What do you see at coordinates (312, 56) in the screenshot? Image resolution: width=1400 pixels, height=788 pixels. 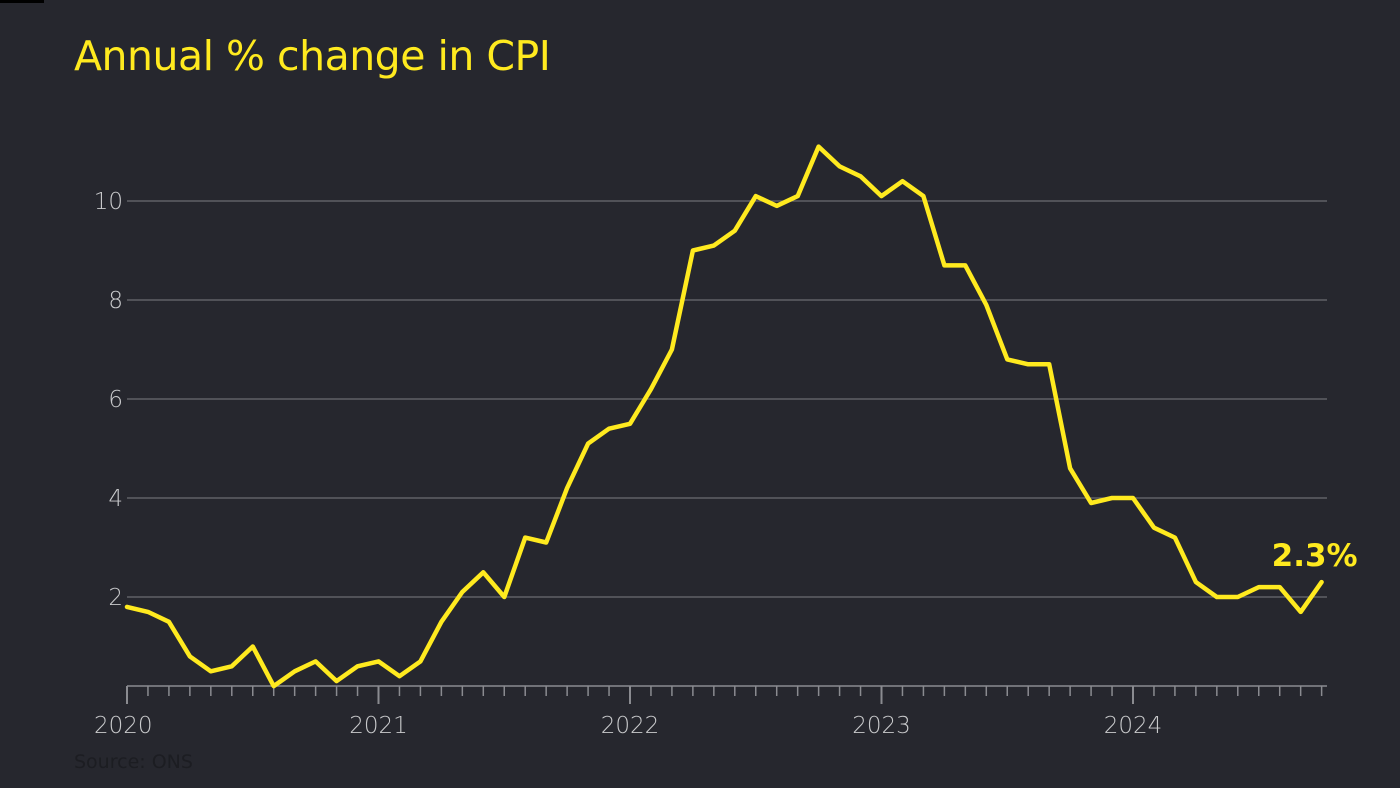 I see `chart-title: Annual % change in CPI` at bounding box center [312, 56].